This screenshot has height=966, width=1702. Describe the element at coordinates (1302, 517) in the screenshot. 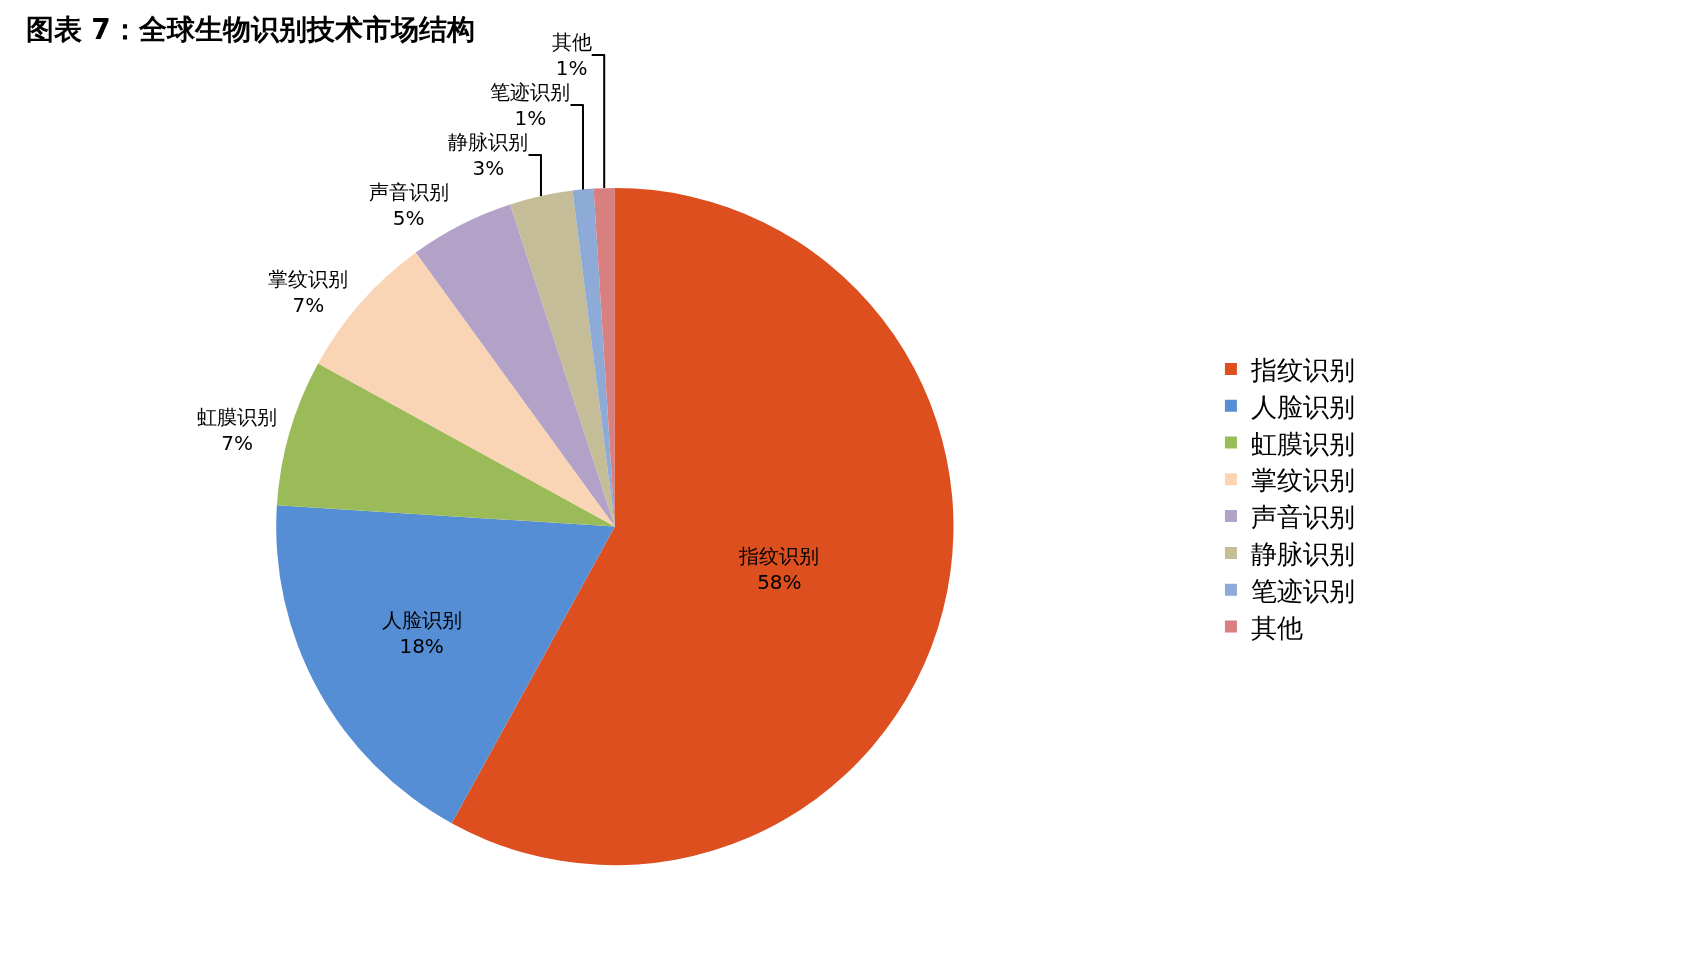

I see `legend-label: 声音识别` at that location.